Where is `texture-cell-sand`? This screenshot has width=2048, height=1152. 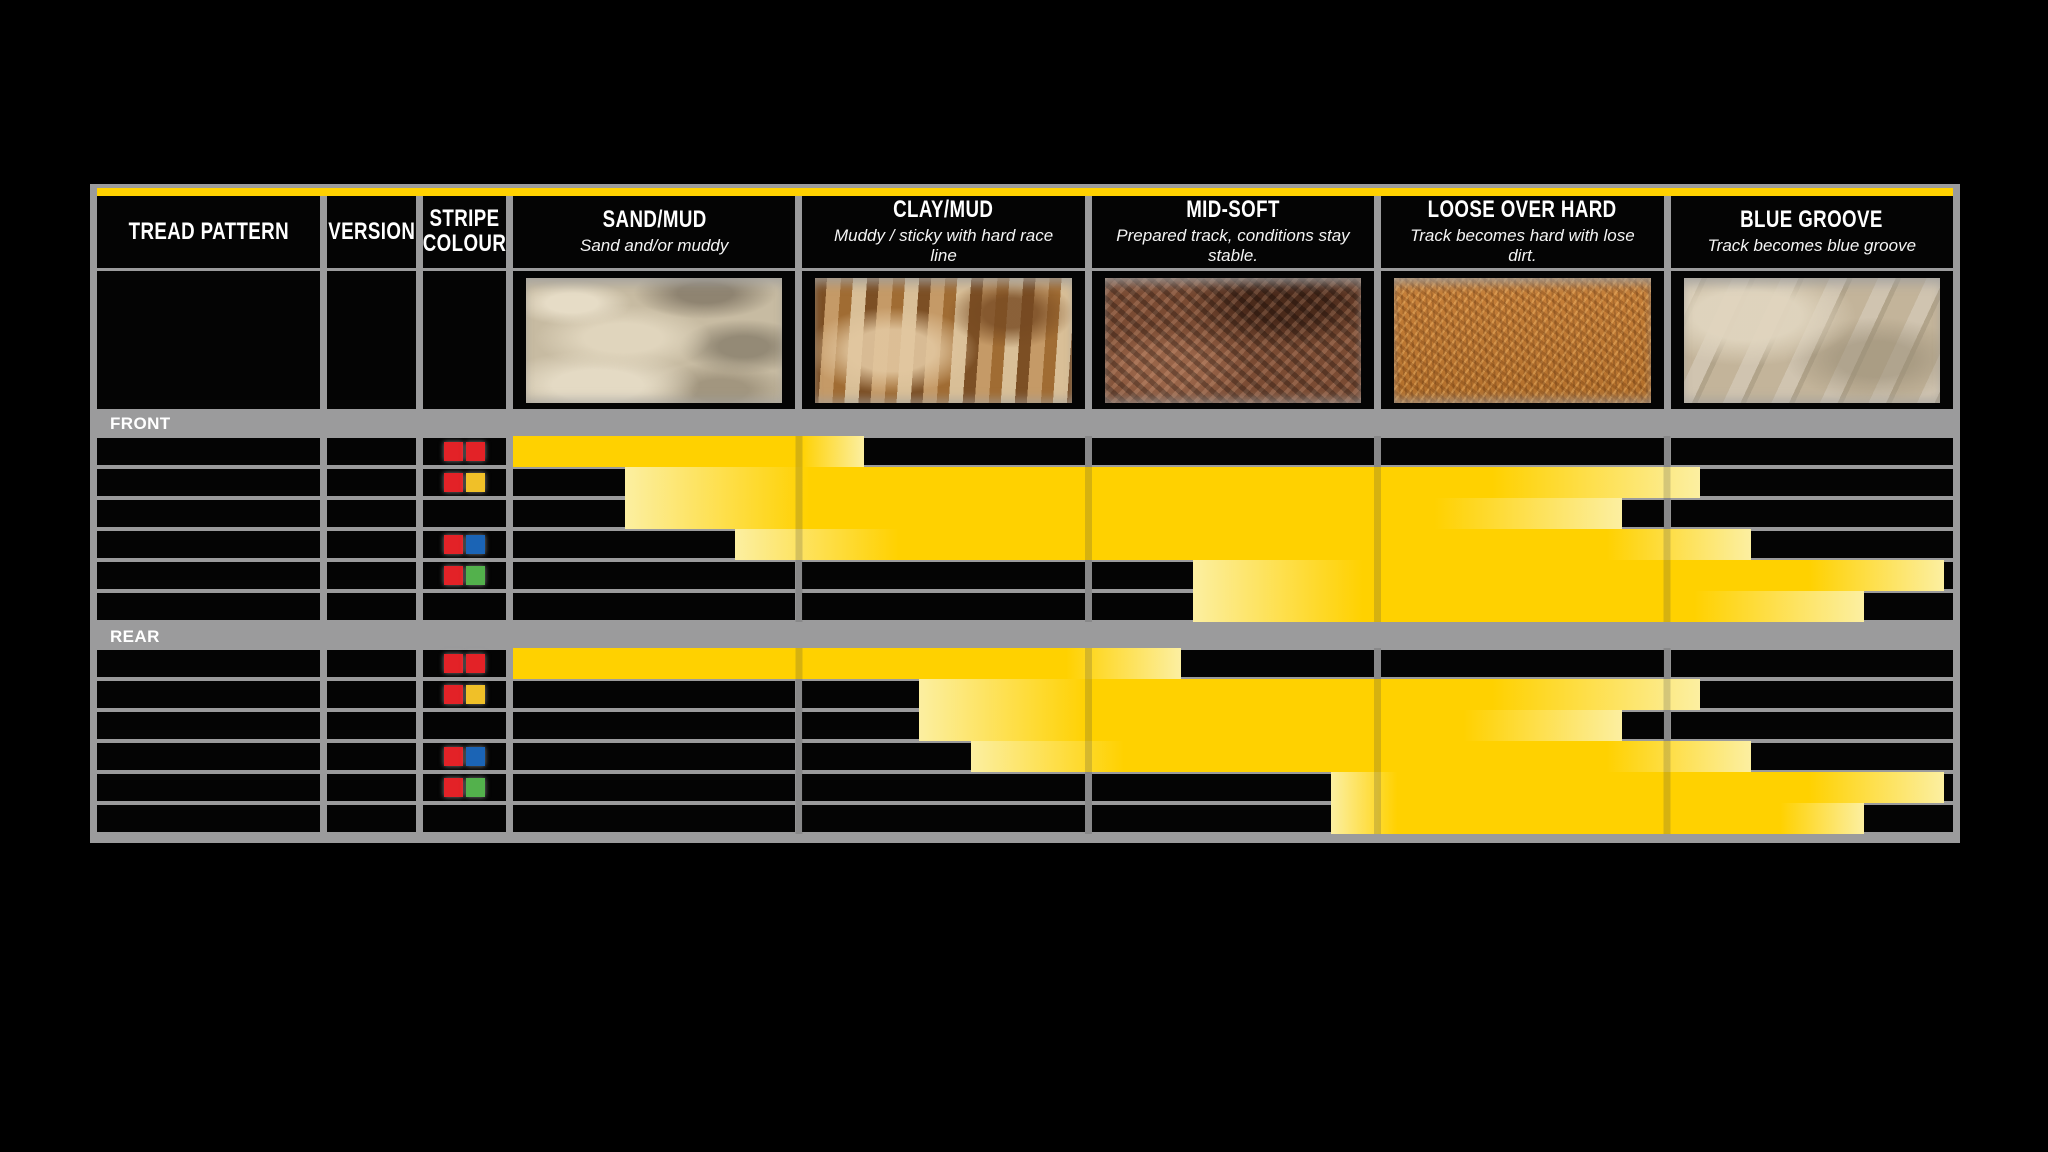 texture-cell-sand is located at coordinates (654, 340).